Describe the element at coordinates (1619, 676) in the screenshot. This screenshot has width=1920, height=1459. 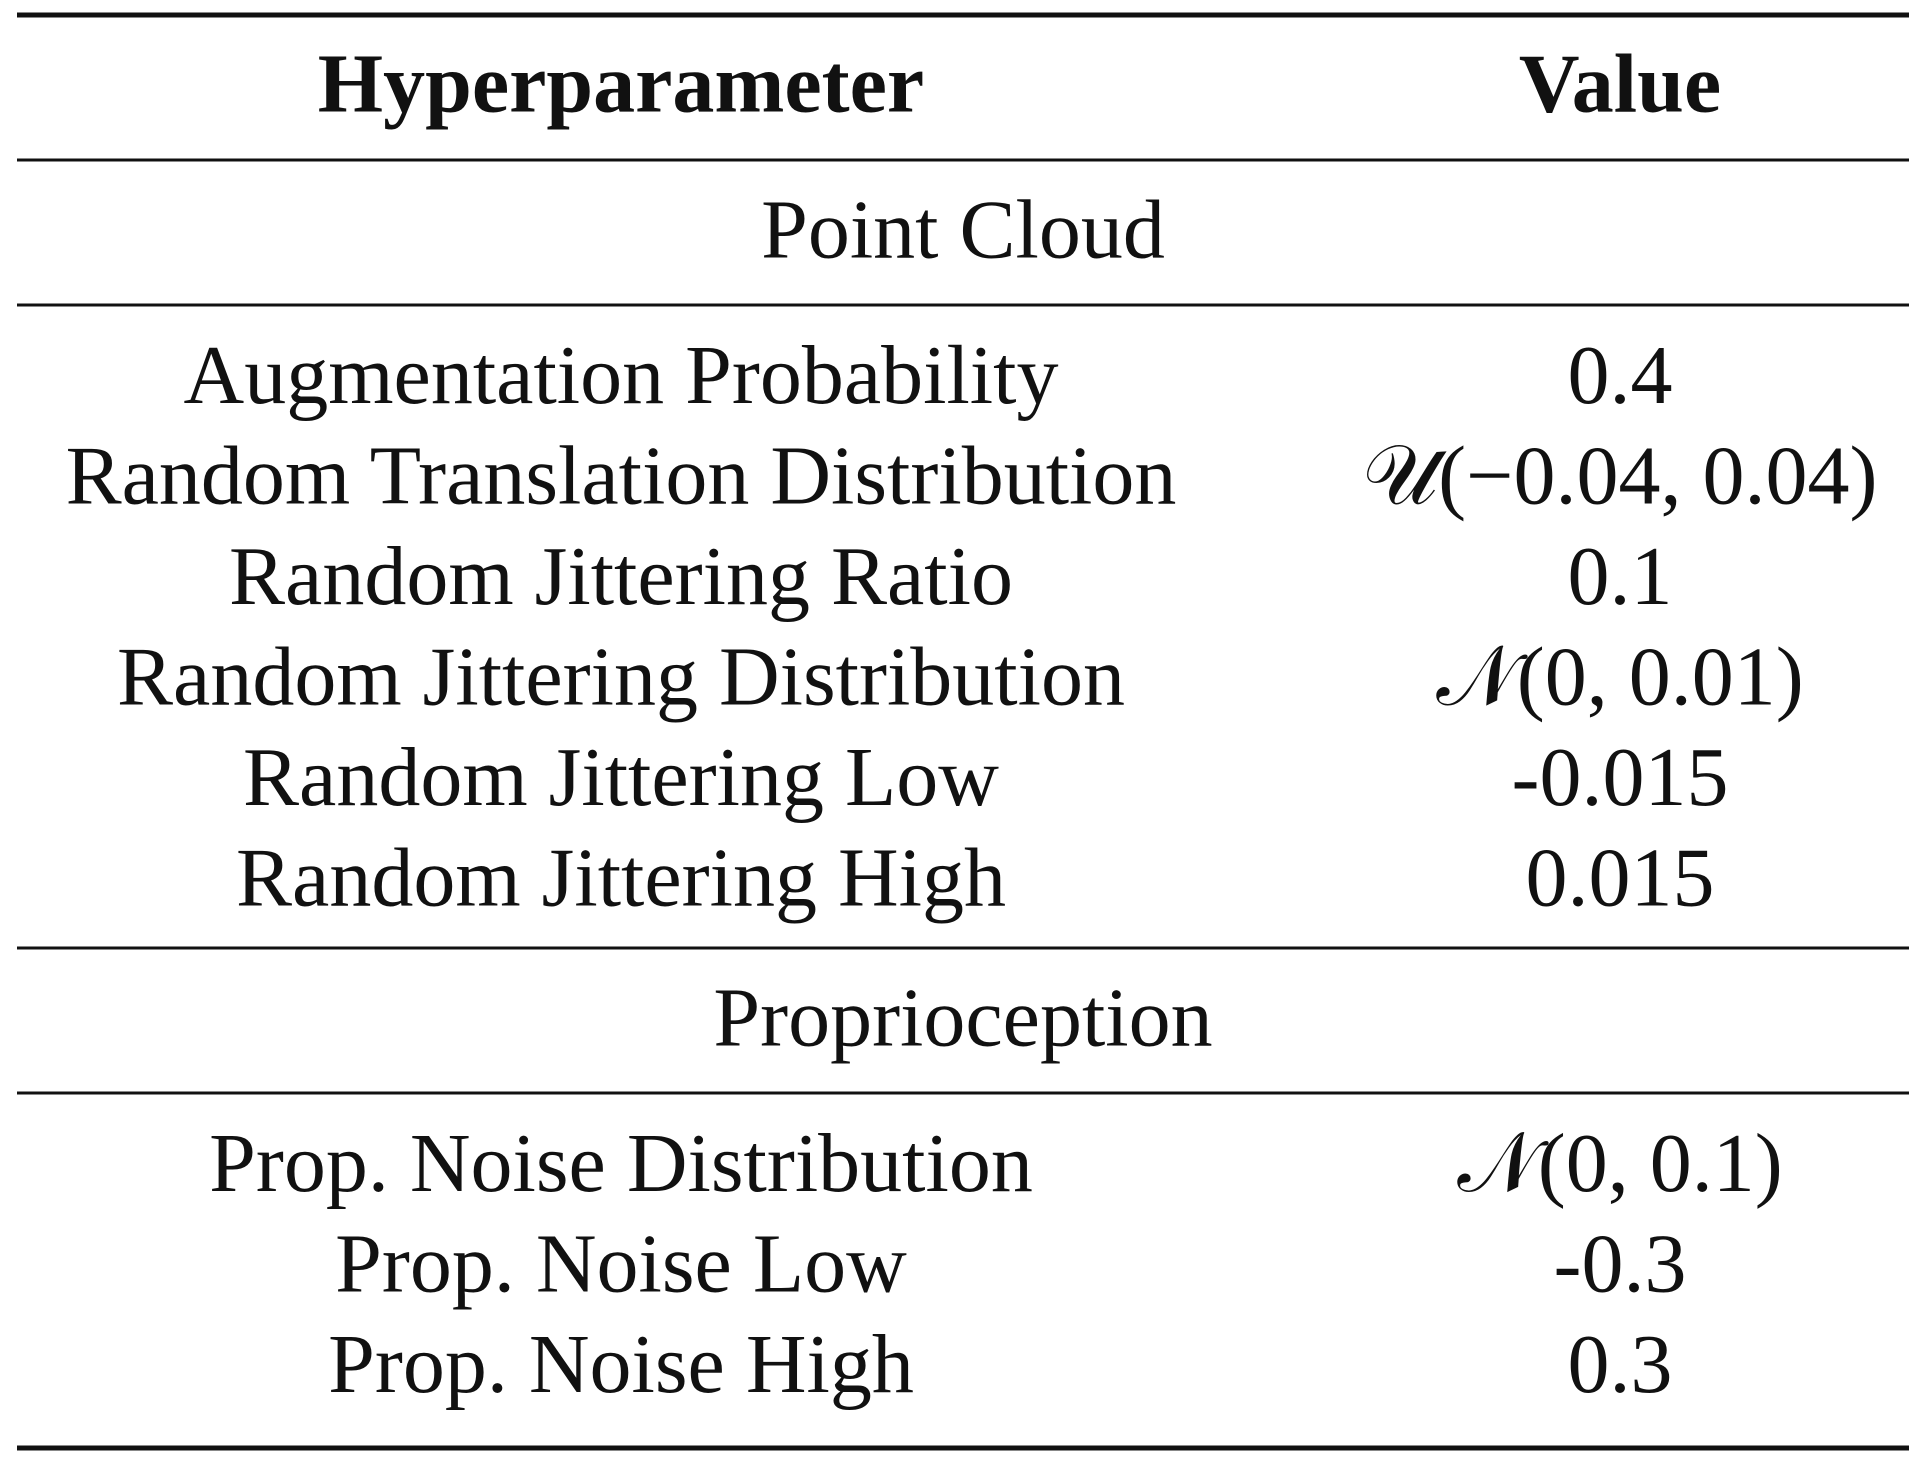
I see `value-cell: 𝒩(0, 0.01)` at that location.